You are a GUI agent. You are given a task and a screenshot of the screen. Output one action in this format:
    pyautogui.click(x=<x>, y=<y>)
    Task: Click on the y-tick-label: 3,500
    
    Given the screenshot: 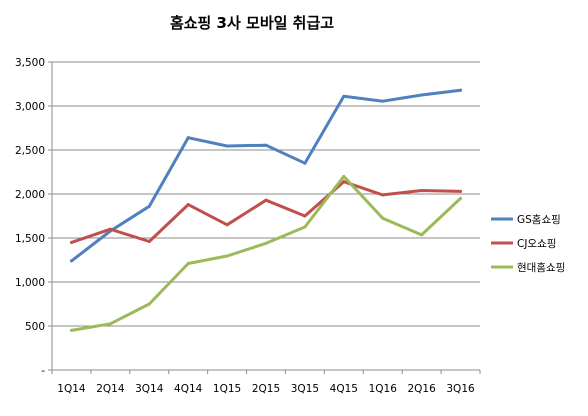 What is the action you would take?
    pyautogui.click(x=30, y=63)
    